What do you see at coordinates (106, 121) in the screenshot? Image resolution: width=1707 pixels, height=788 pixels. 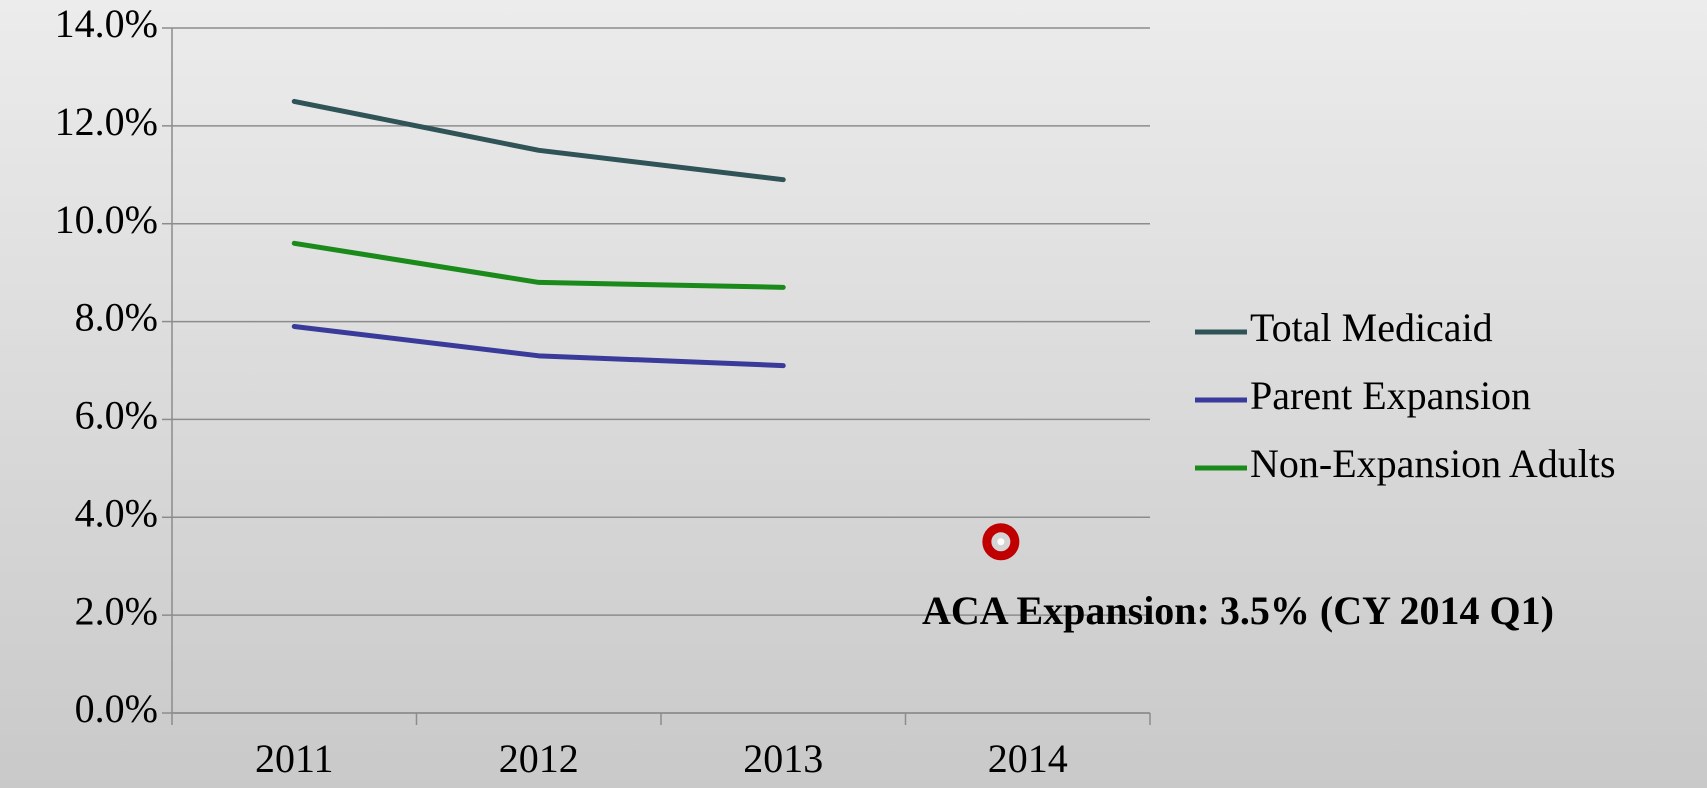 I see `y-tick-label: 12.0%` at bounding box center [106, 121].